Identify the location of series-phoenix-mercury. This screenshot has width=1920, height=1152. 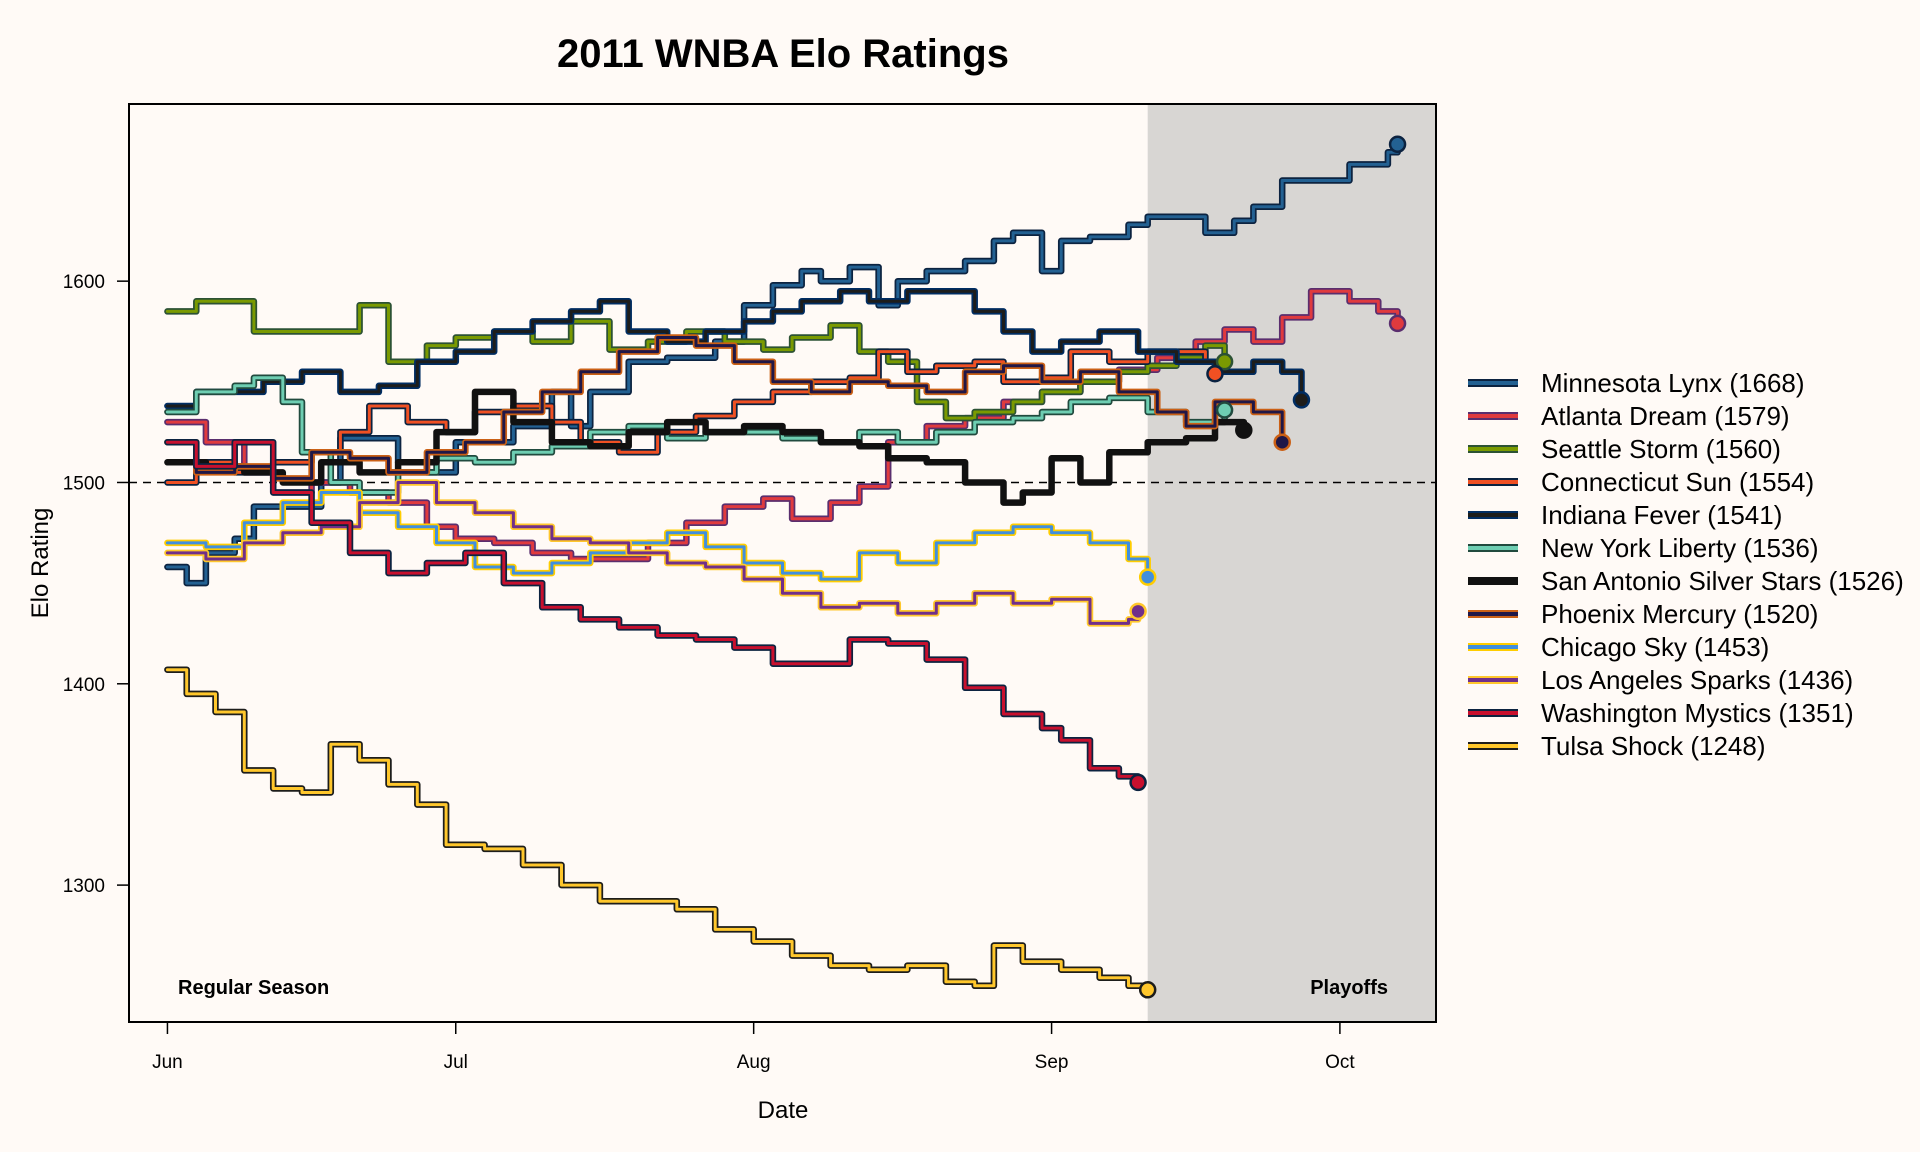
(725, 408).